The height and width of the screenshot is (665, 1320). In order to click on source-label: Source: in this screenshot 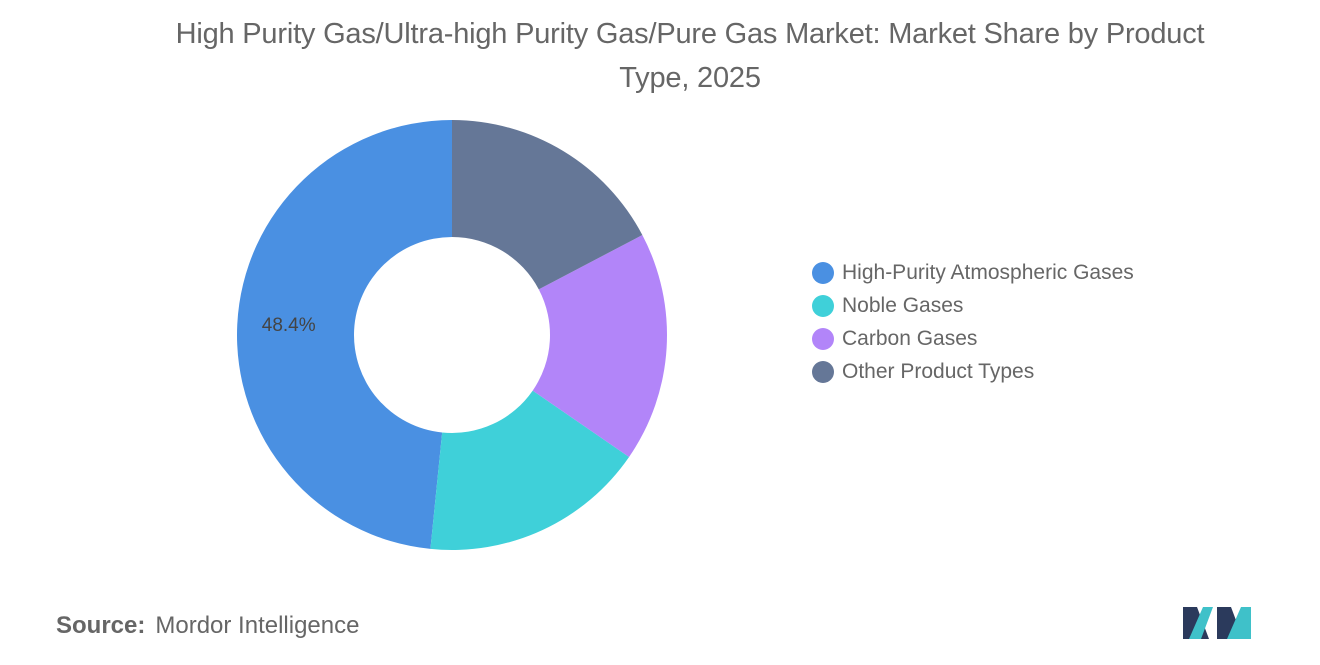, I will do `click(101, 625)`.